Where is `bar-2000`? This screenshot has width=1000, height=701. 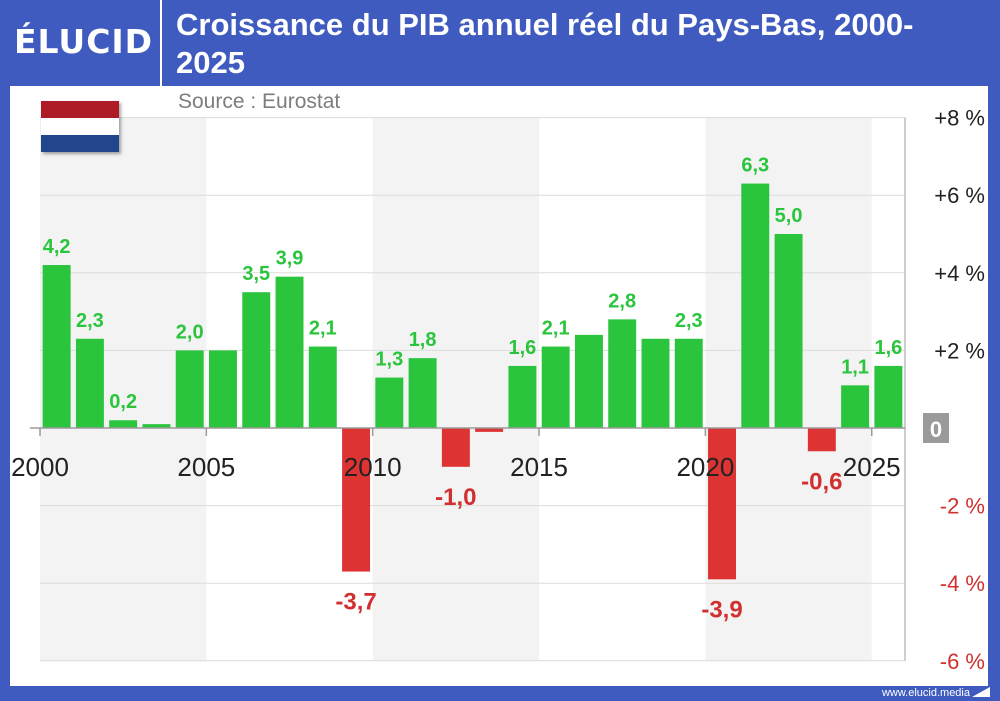 bar-2000 is located at coordinates (56, 346).